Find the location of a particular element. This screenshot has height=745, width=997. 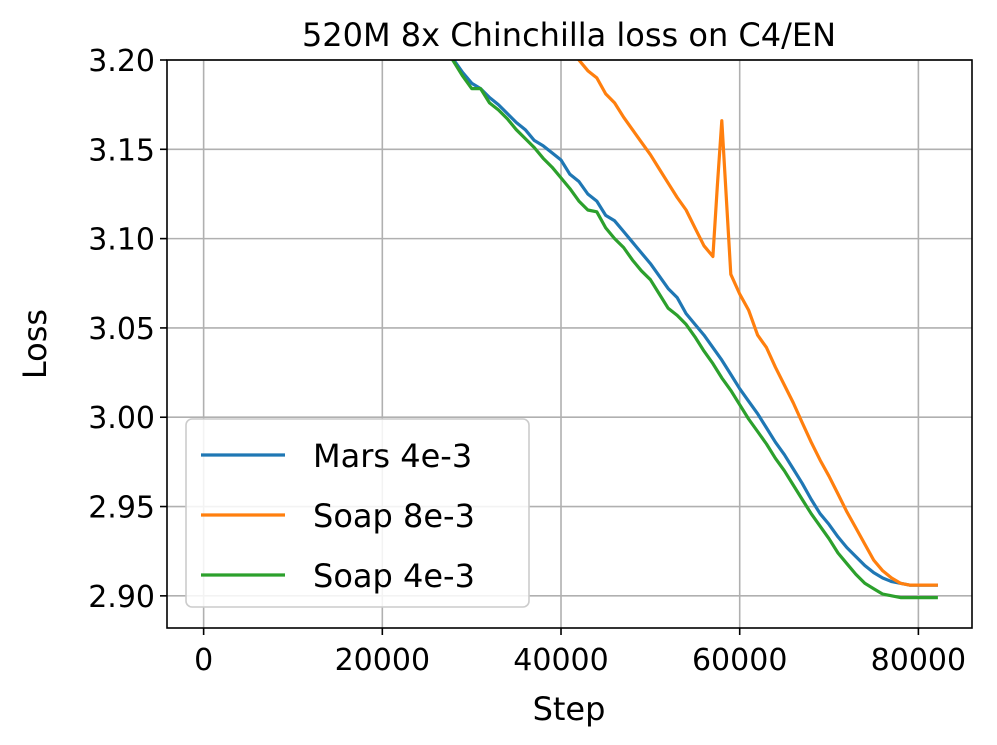

legend-box is located at coordinates (357, 513).